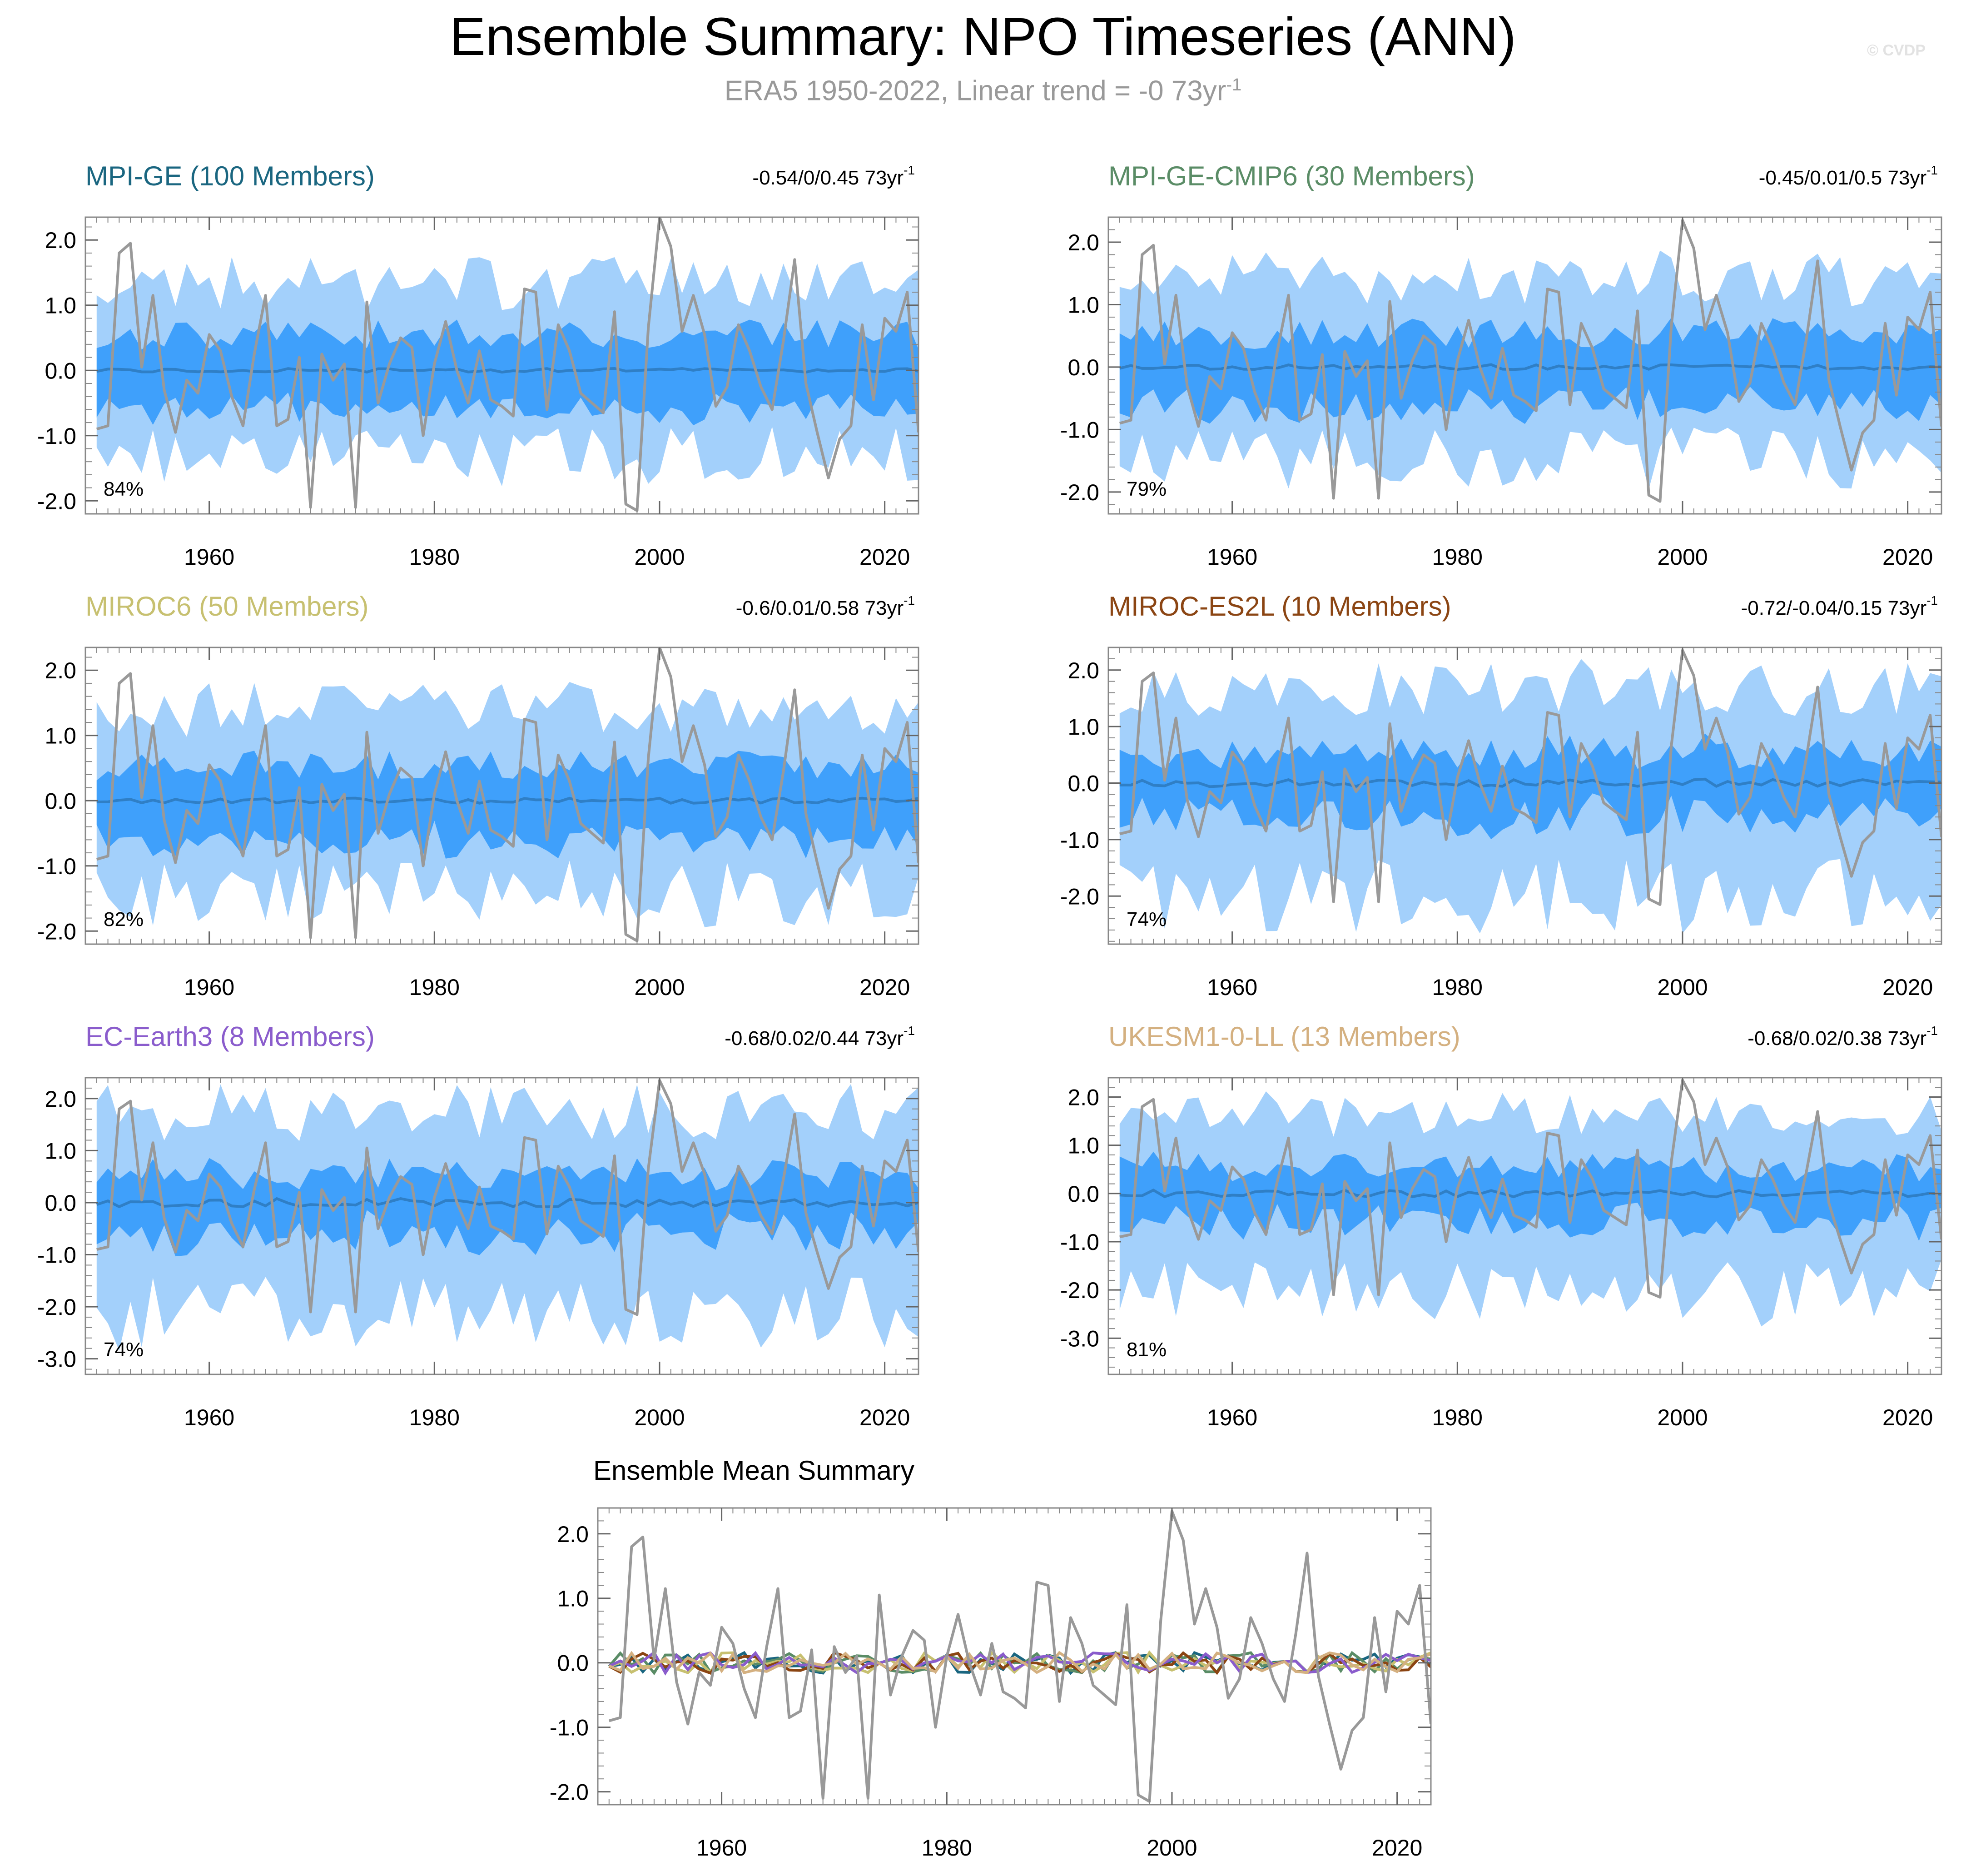 The width and height of the screenshot is (1966, 1876). Describe the element at coordinates (1837, 1039) in the screenshot. I see `trend-text: -0.68/0.02/0.38 73yr` at that location.